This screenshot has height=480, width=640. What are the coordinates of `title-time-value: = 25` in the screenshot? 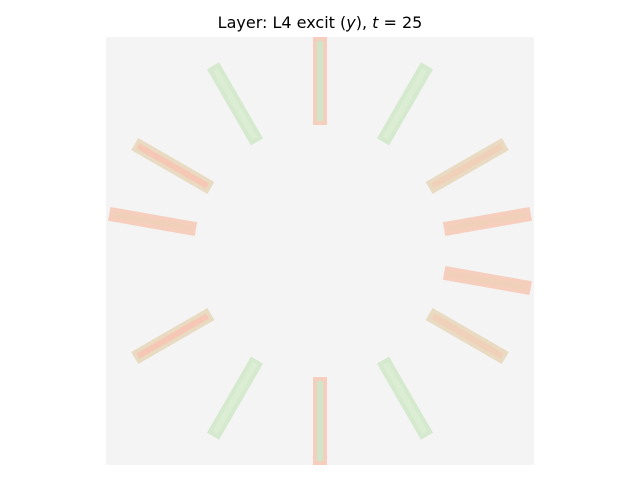 It's located at (400, 22).